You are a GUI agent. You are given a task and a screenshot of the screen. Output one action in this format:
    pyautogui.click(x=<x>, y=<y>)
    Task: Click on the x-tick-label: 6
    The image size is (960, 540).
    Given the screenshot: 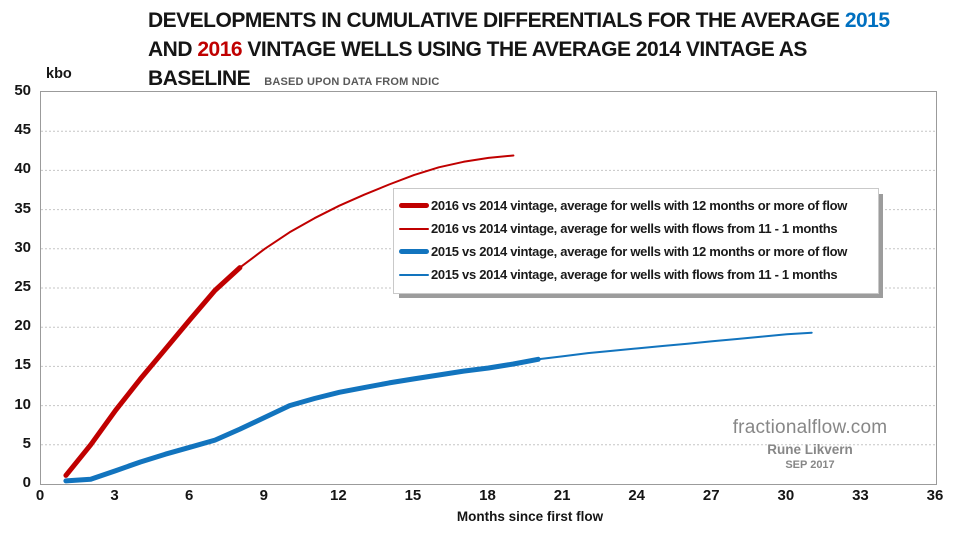 What is the action you would take?
    pyautogui.click(x=189, y=495)
    